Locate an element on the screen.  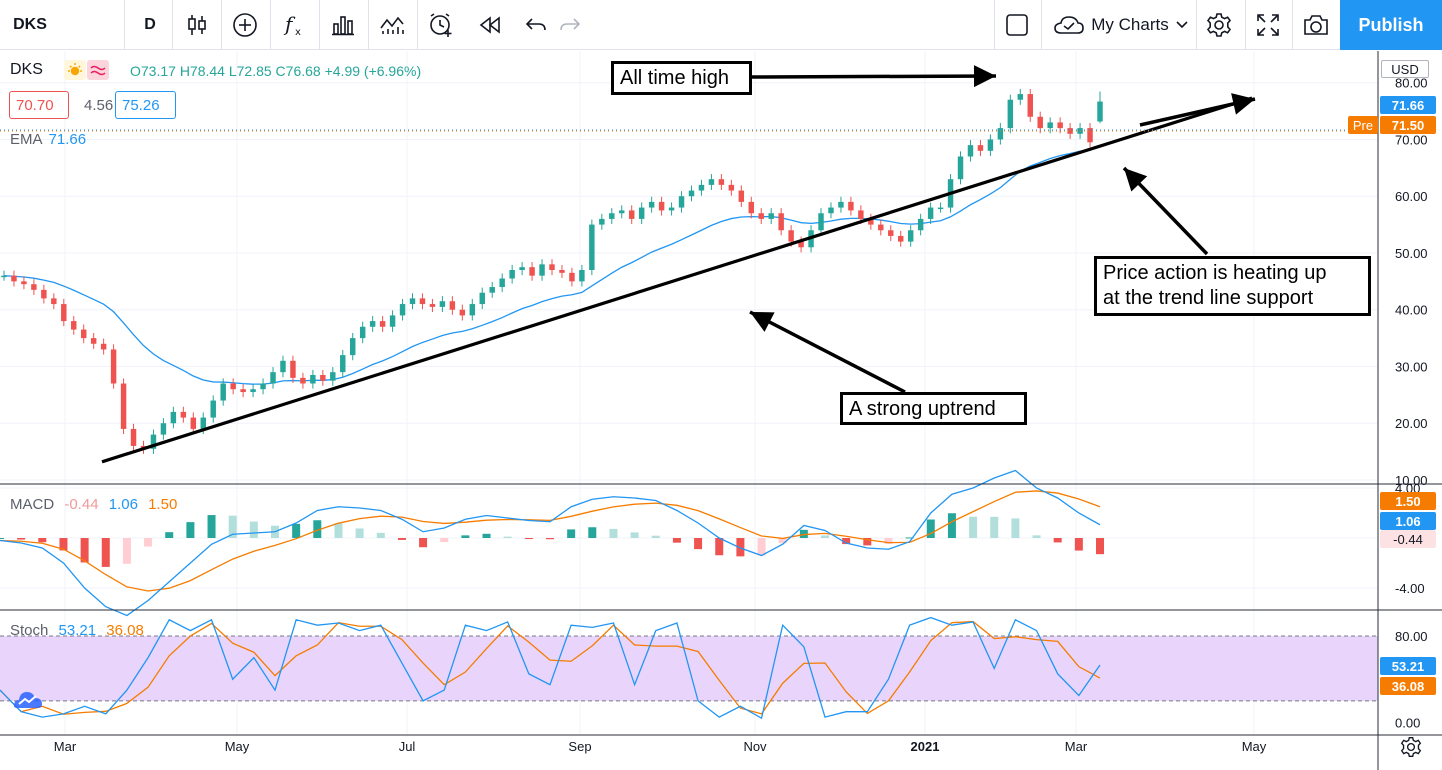
scale-settings-icon is located at coordinates (1411, 747).